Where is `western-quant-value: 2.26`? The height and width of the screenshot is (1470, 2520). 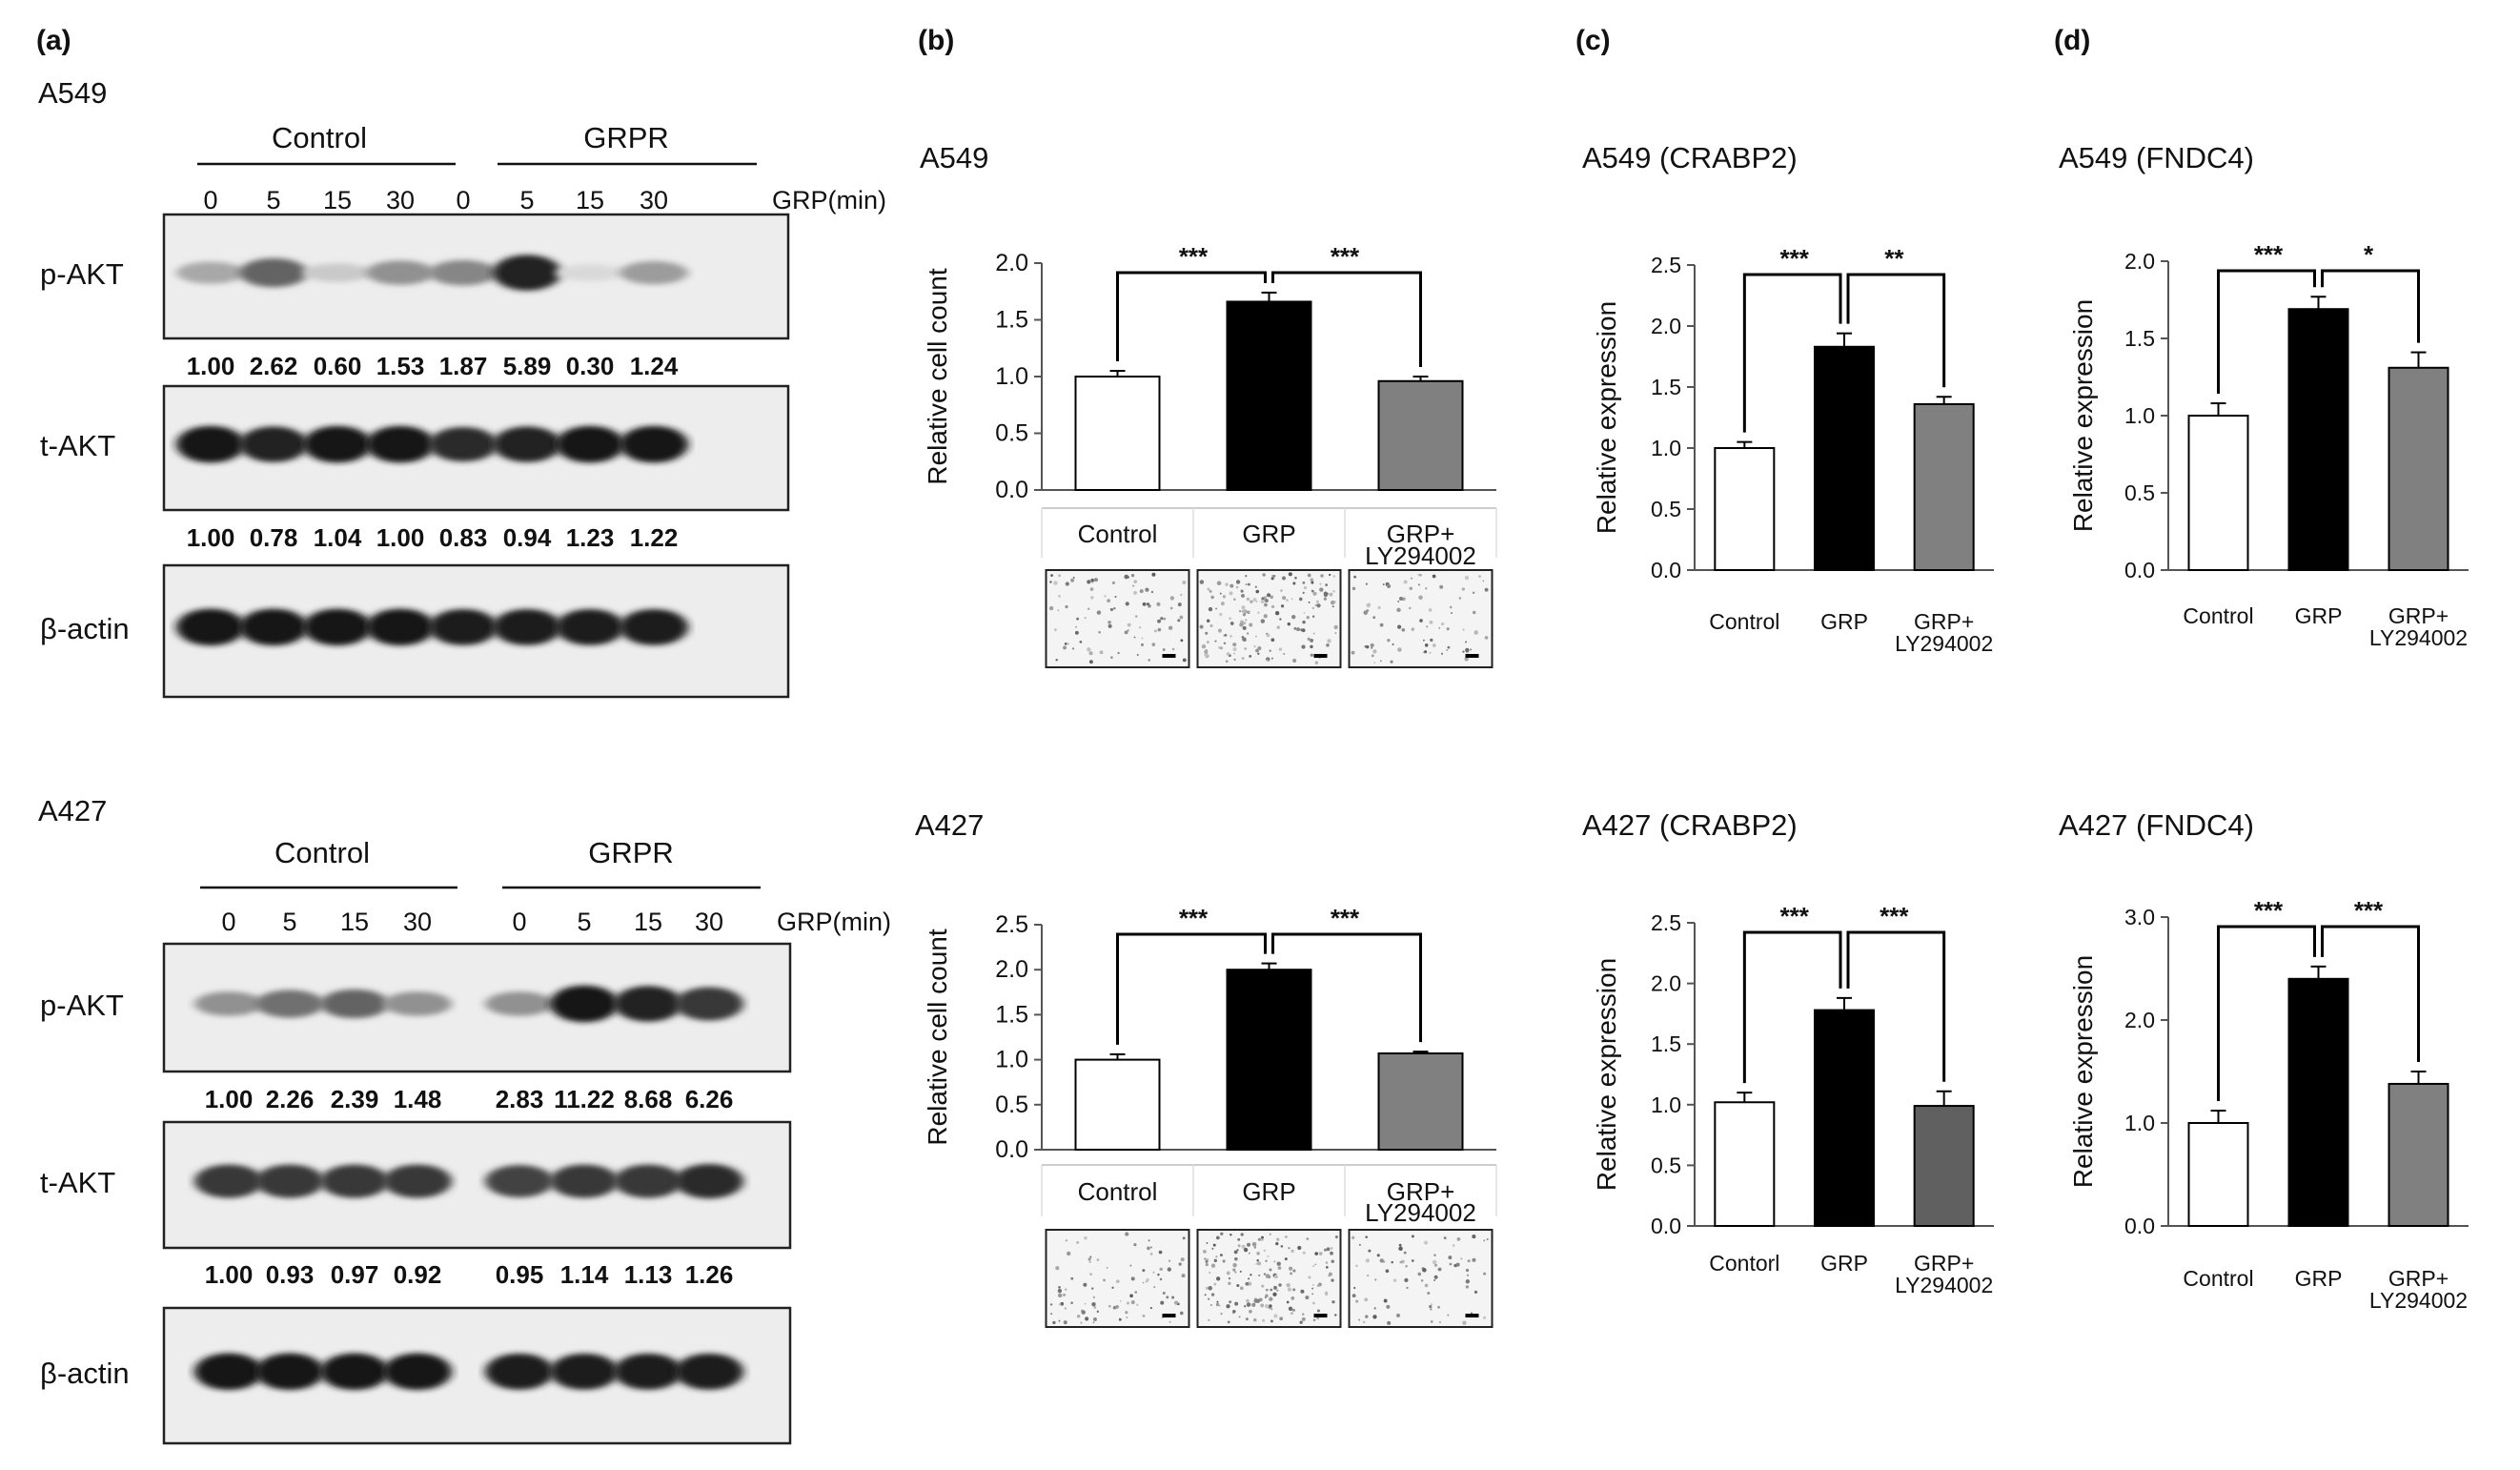
western-quant-value: 2.26 is located at coordinates (291, 1099).